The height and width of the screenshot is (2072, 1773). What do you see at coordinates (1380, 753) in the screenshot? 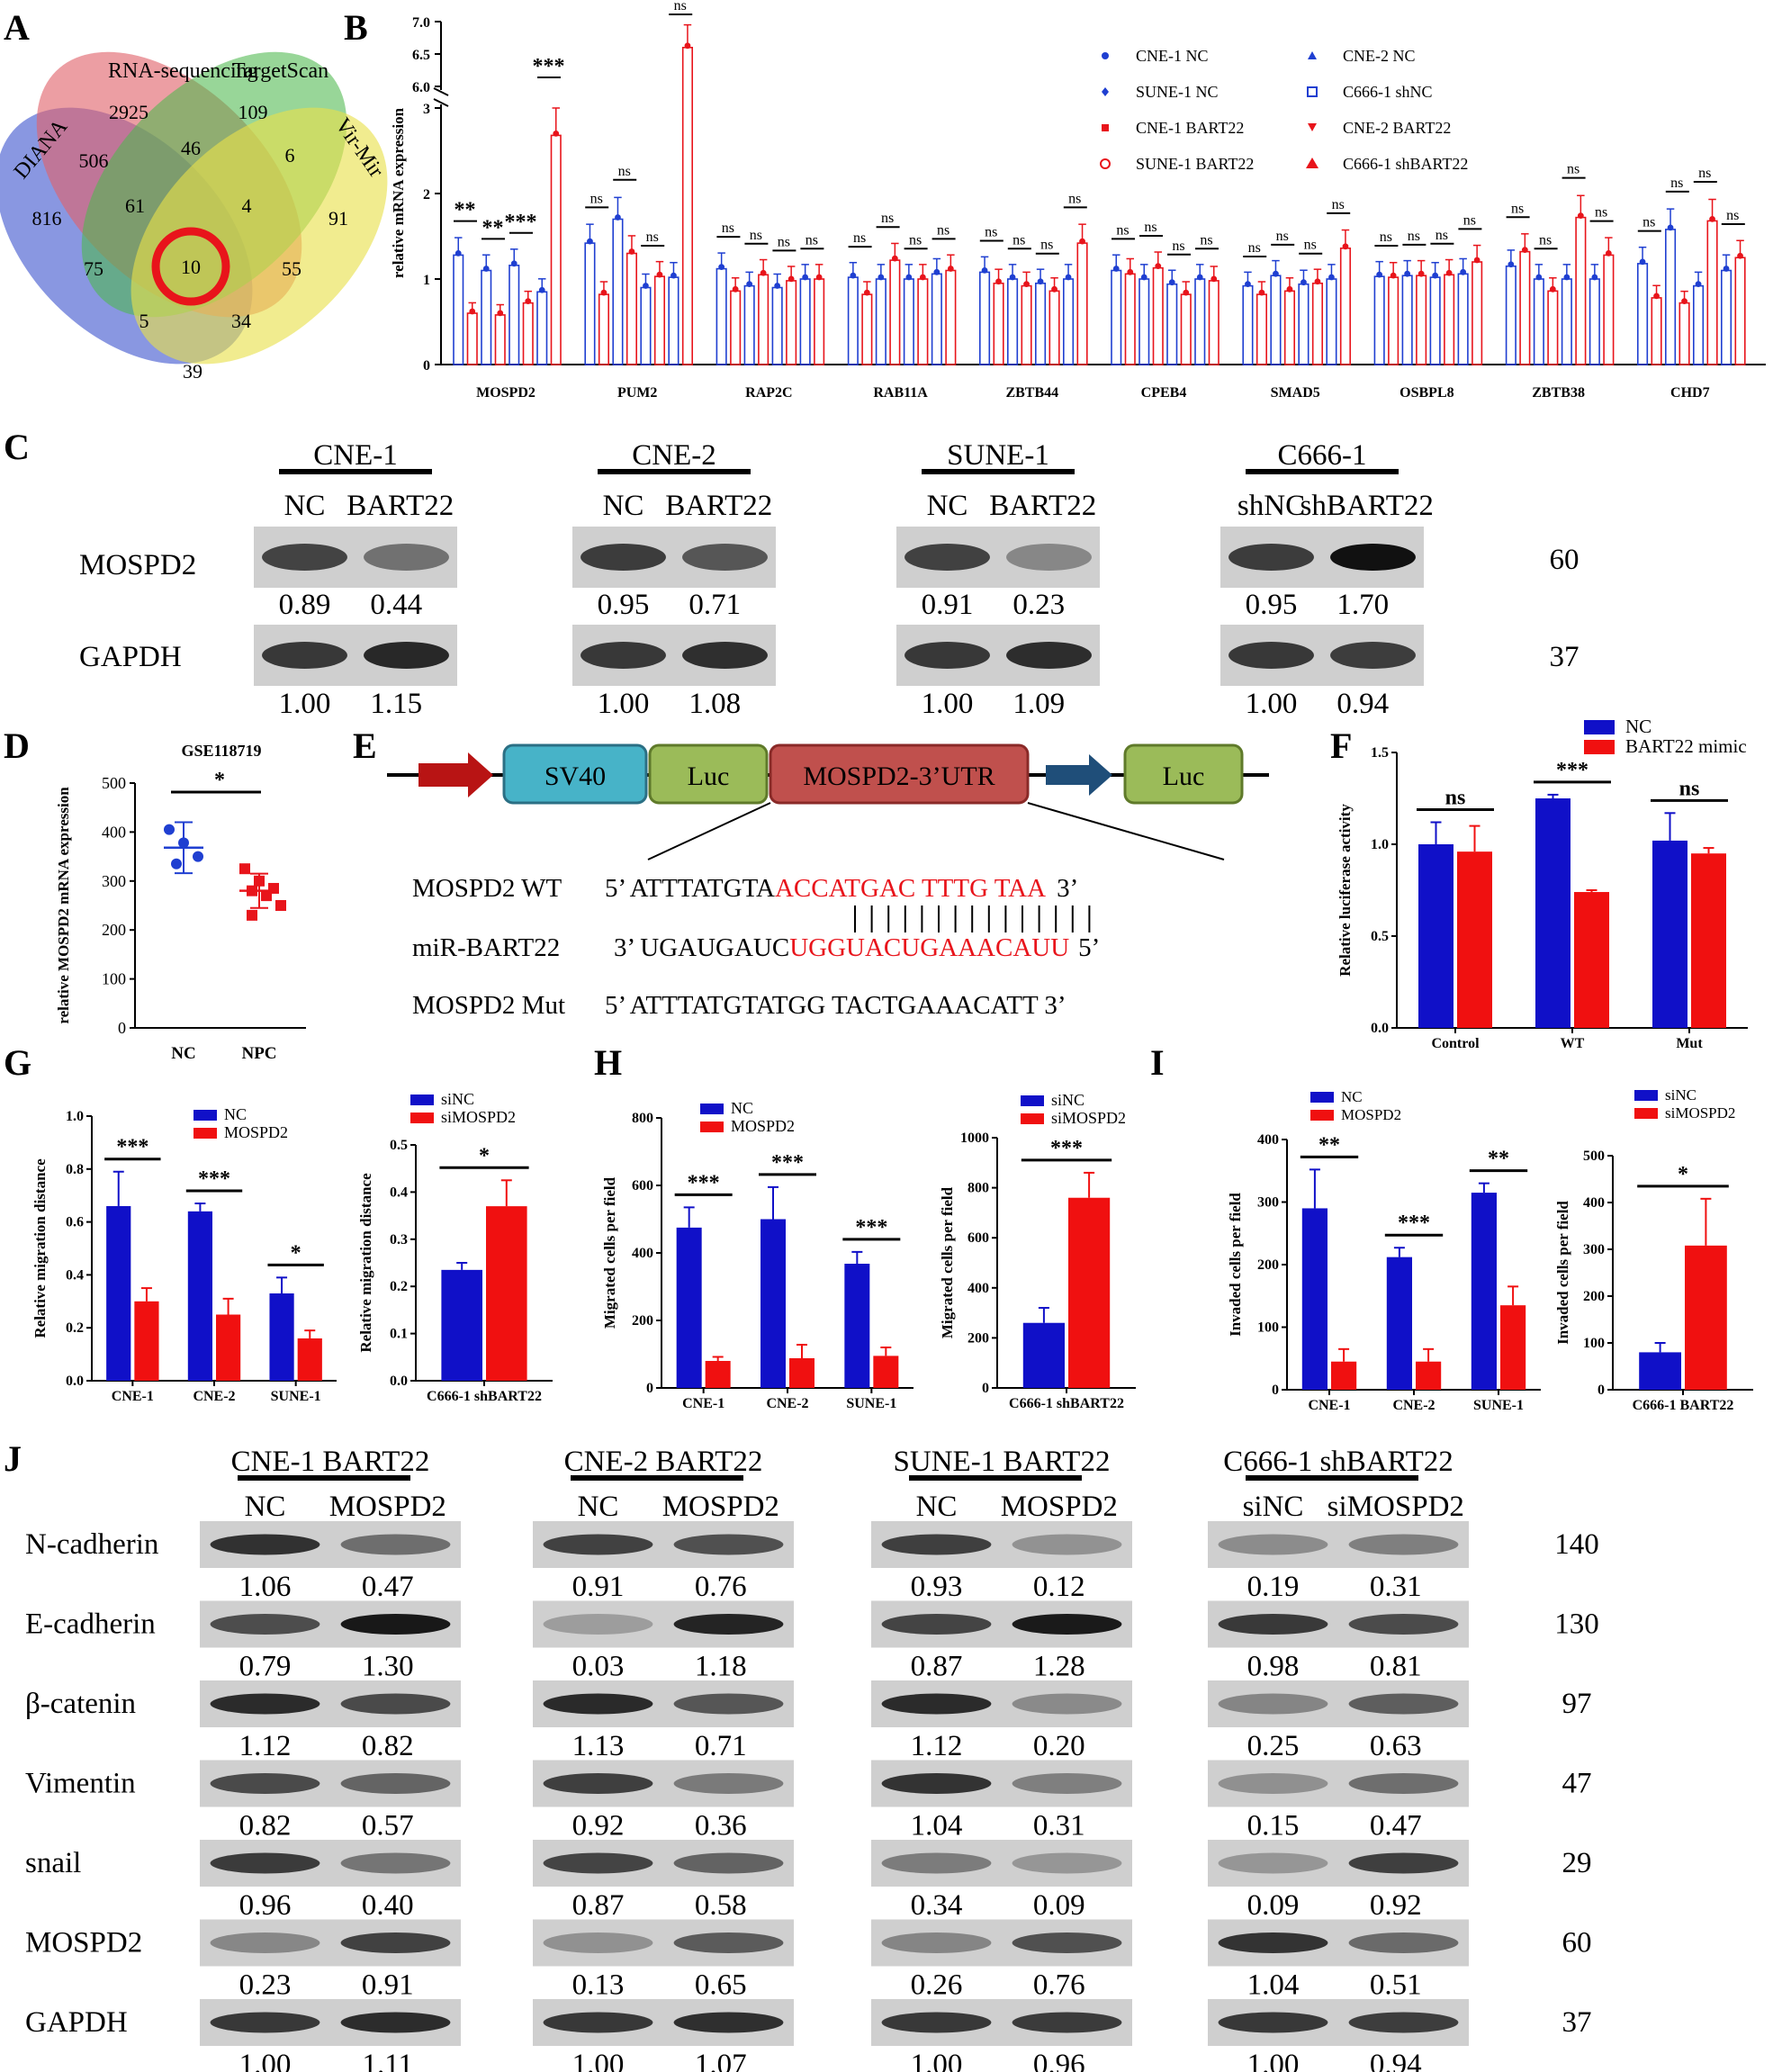
I see `y-tick-label: 1.5` at bounding box center [1380, 753].